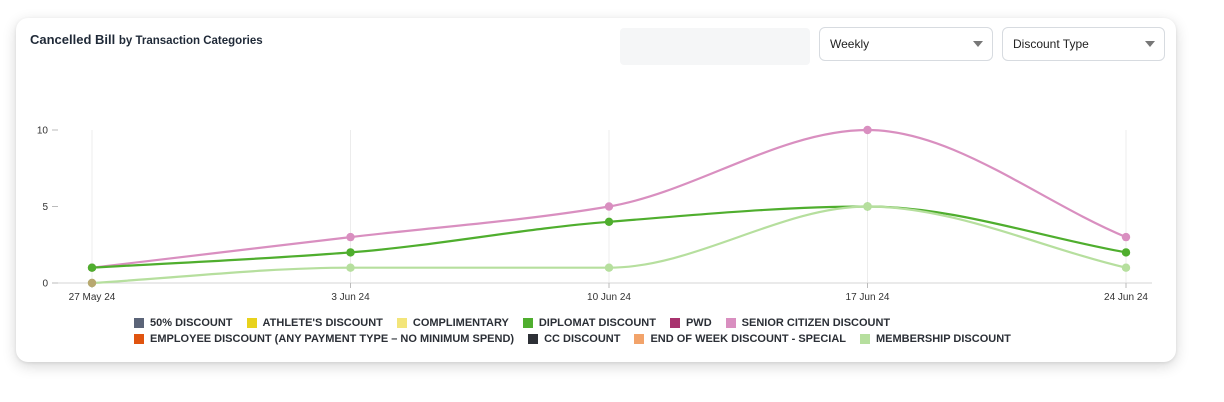 This screenshot has height=402, width=1224. What do you see at coordinates (190, 41) in the screenshot?
I see `chart-title-subtitle: by Transaction Categories` at bounding box center [190, 41].